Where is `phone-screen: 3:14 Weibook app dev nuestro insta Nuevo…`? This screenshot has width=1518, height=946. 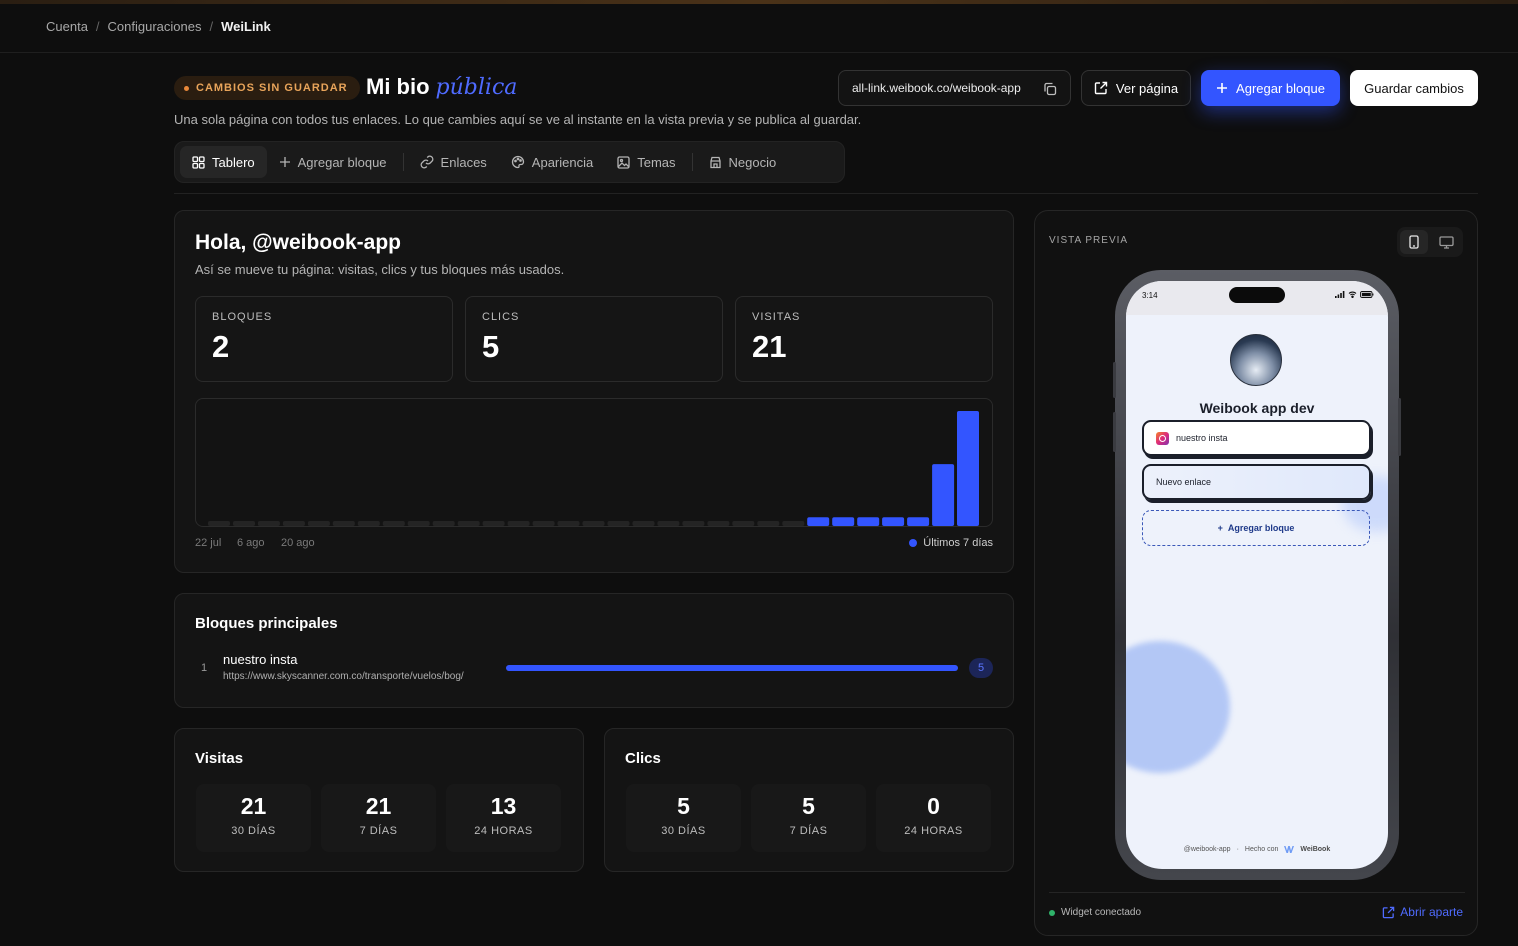
phone-screen: 3:14 Weibook app dev nuestro insta Nuevo… is located at coordinates (1257, 575).